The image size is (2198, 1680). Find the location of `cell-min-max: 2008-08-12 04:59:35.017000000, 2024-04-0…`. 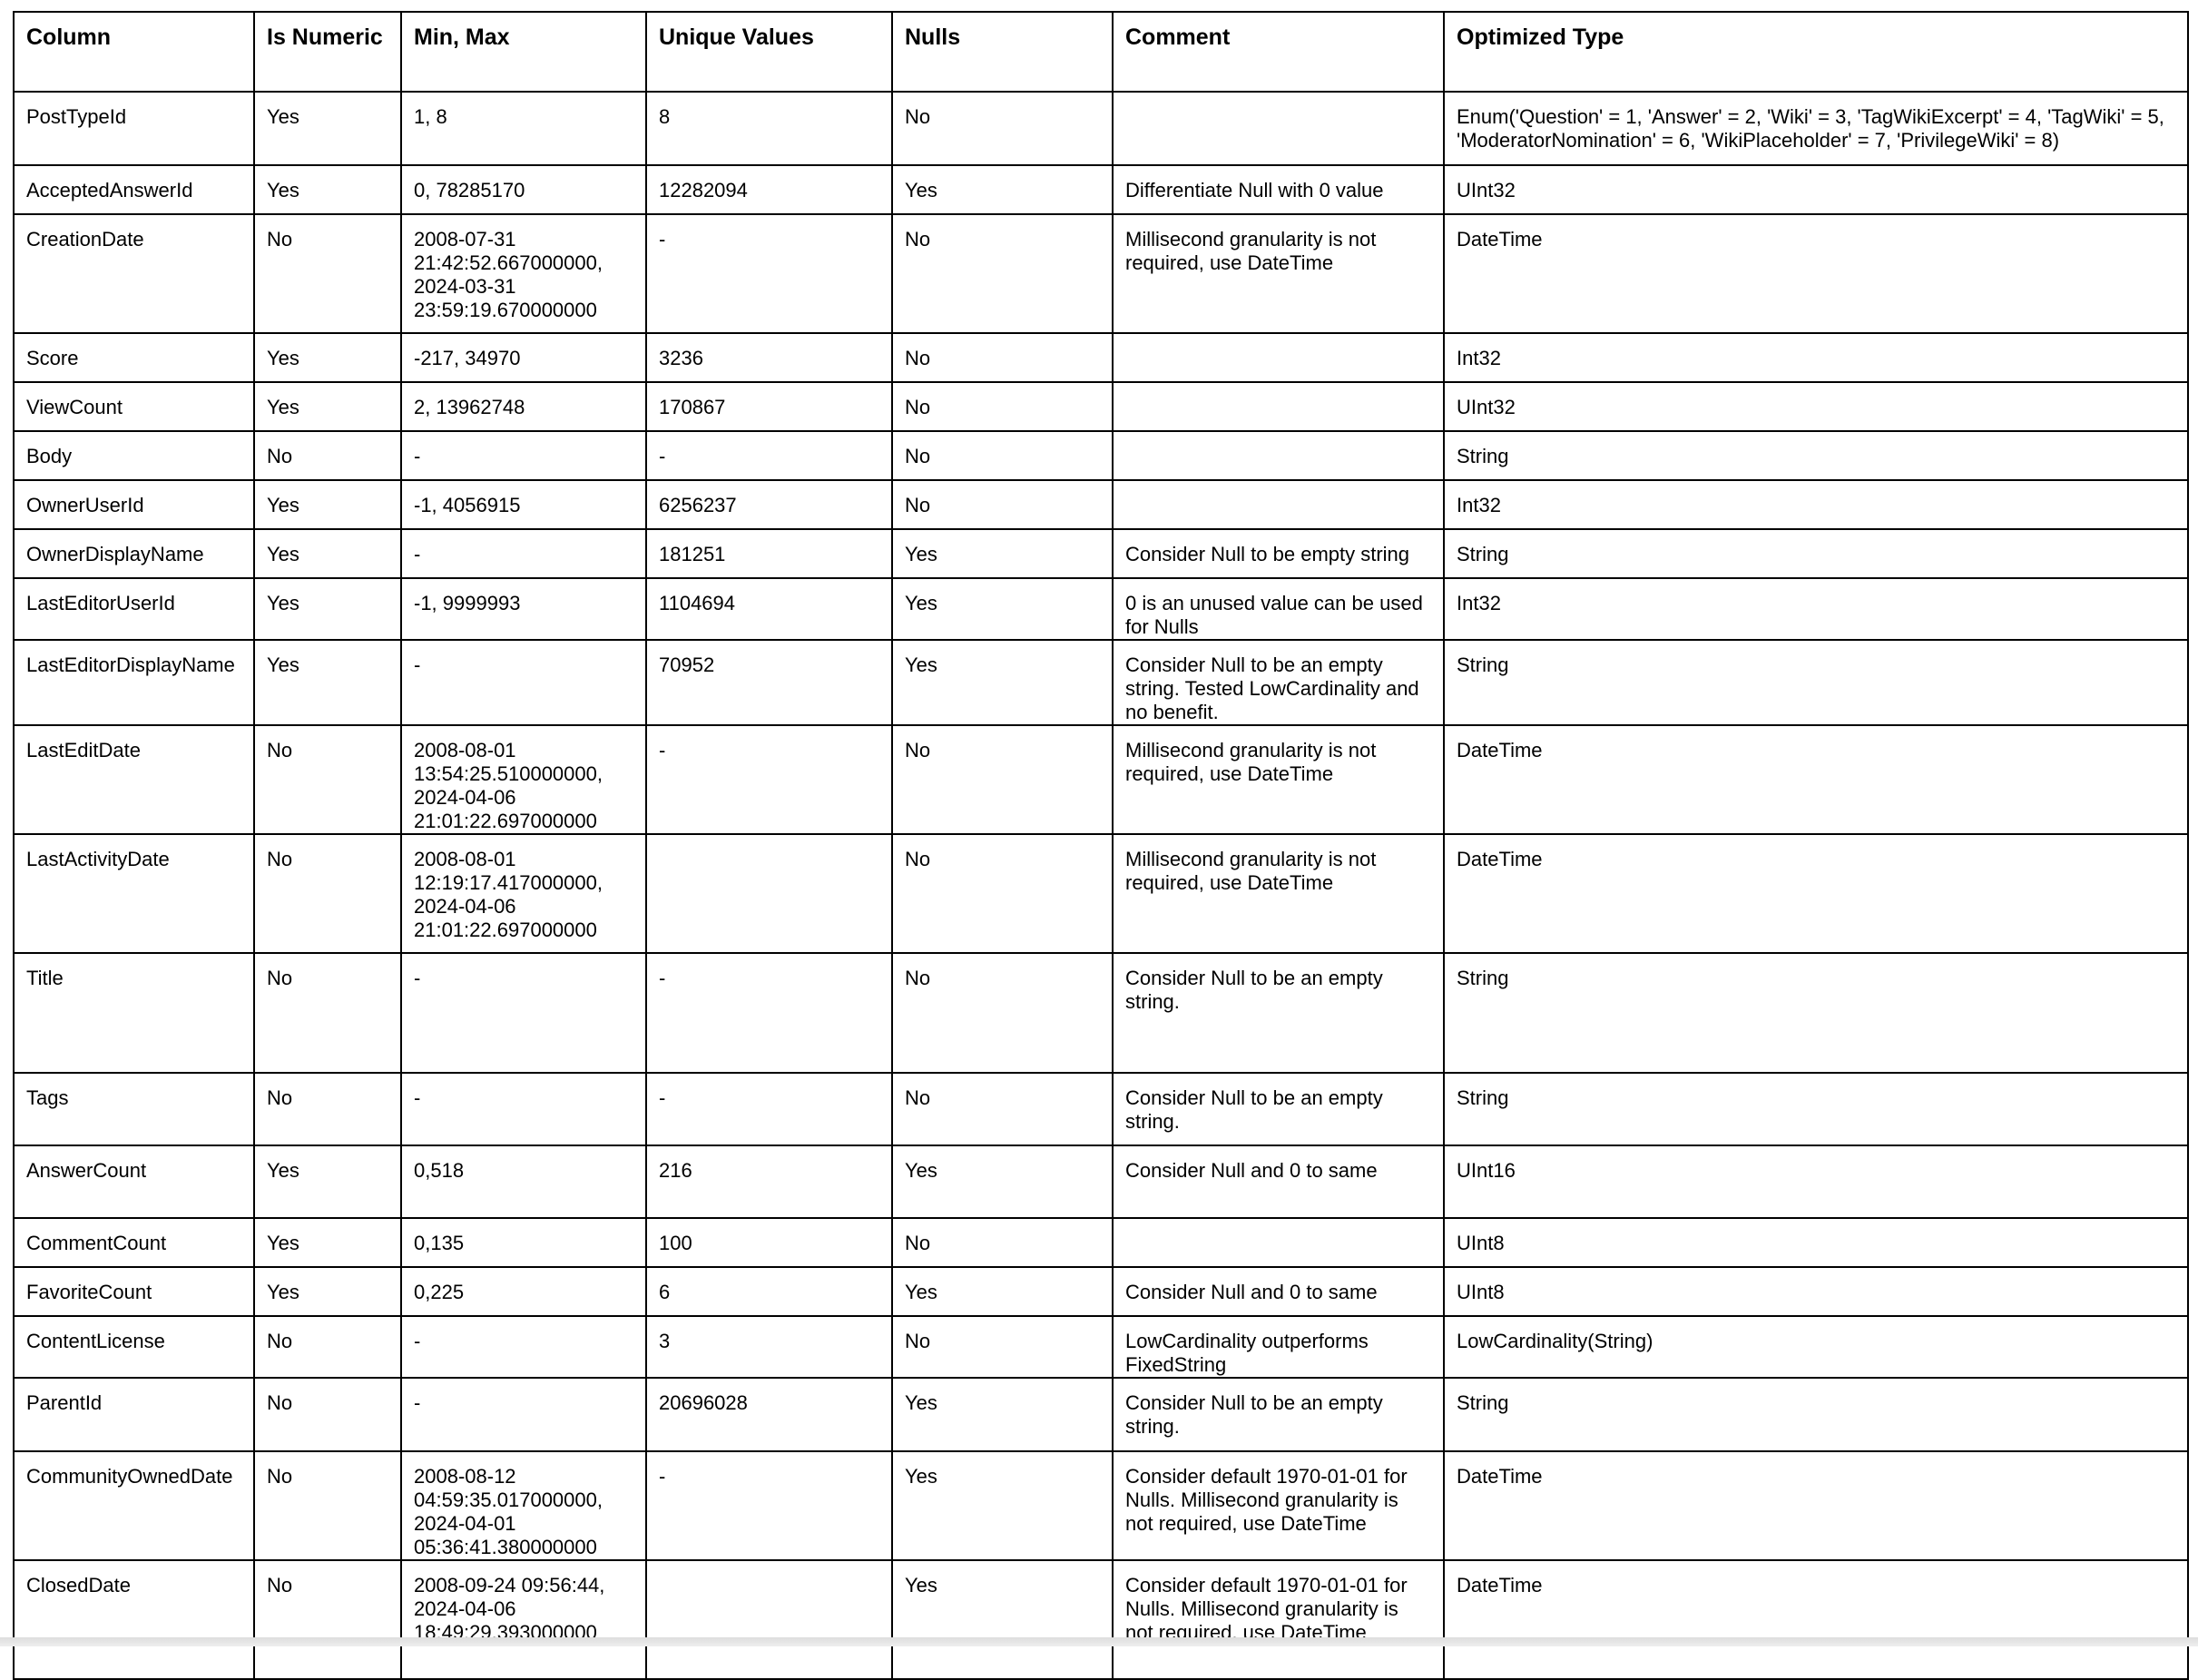

cell-min-max: 2008-08-12 04:59:35.017000000, 2024-04-0… is located at coordinates (523, 1505).